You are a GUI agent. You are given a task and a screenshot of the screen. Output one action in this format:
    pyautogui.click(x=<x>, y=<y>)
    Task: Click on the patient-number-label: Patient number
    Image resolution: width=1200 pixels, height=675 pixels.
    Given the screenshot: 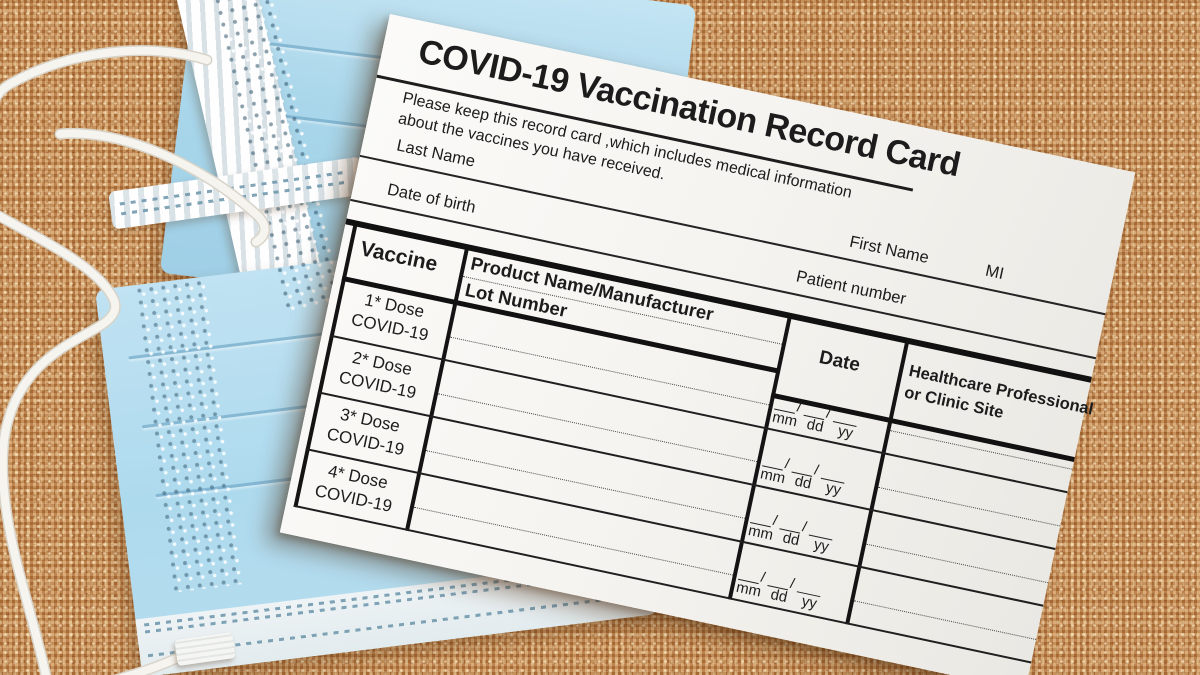 What is the action you would take?
    pyautogui.click(x=851, y=288)
    